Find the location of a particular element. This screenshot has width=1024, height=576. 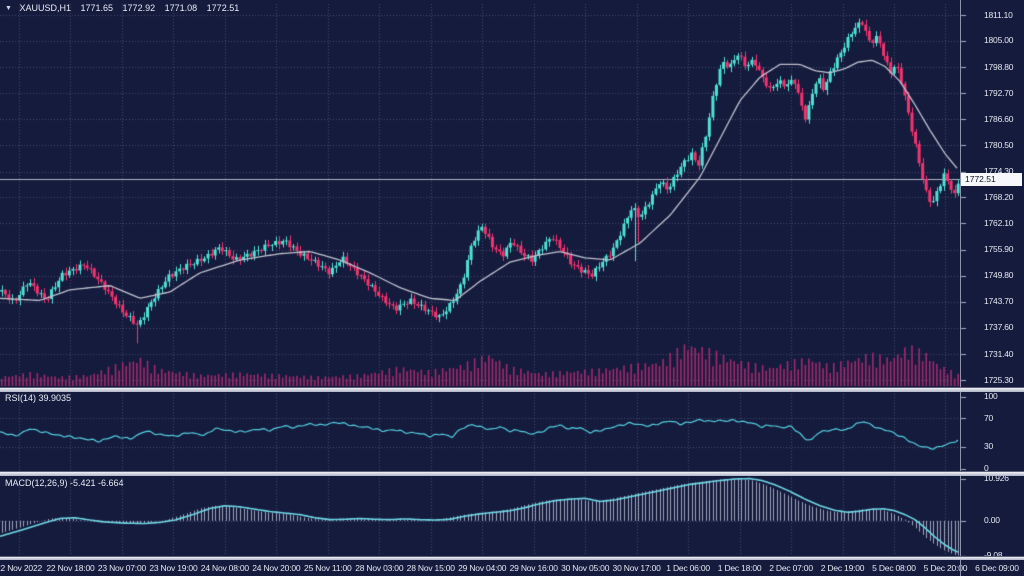

price-tick-label: 1774.30 is located at coordinates (999, 171).